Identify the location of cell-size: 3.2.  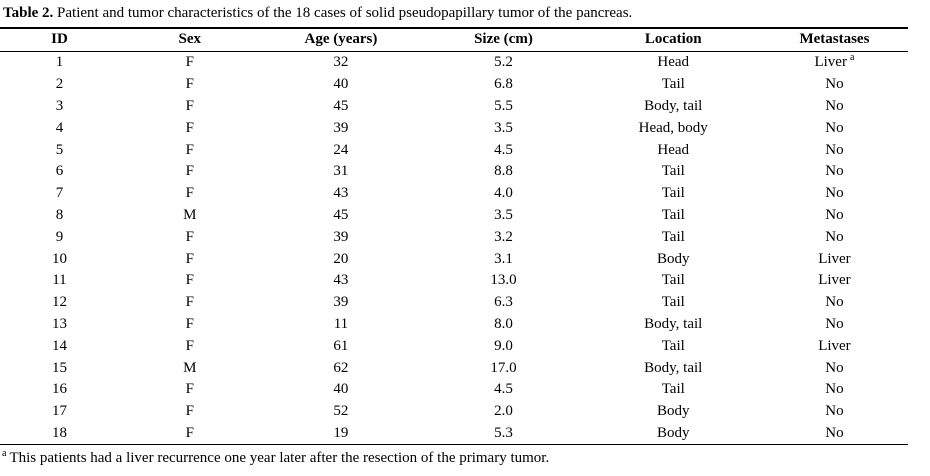
(503, 236).